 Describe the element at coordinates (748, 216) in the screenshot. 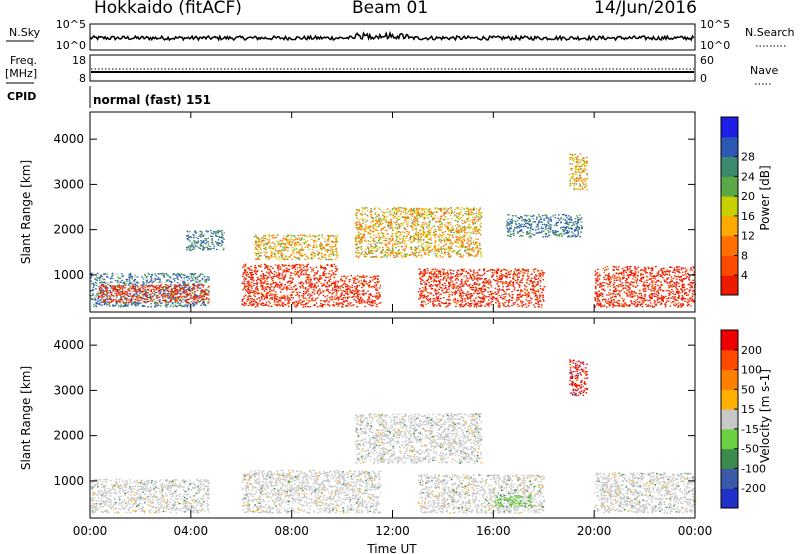

I see `power-cbar-tick-3: 16` at that location.